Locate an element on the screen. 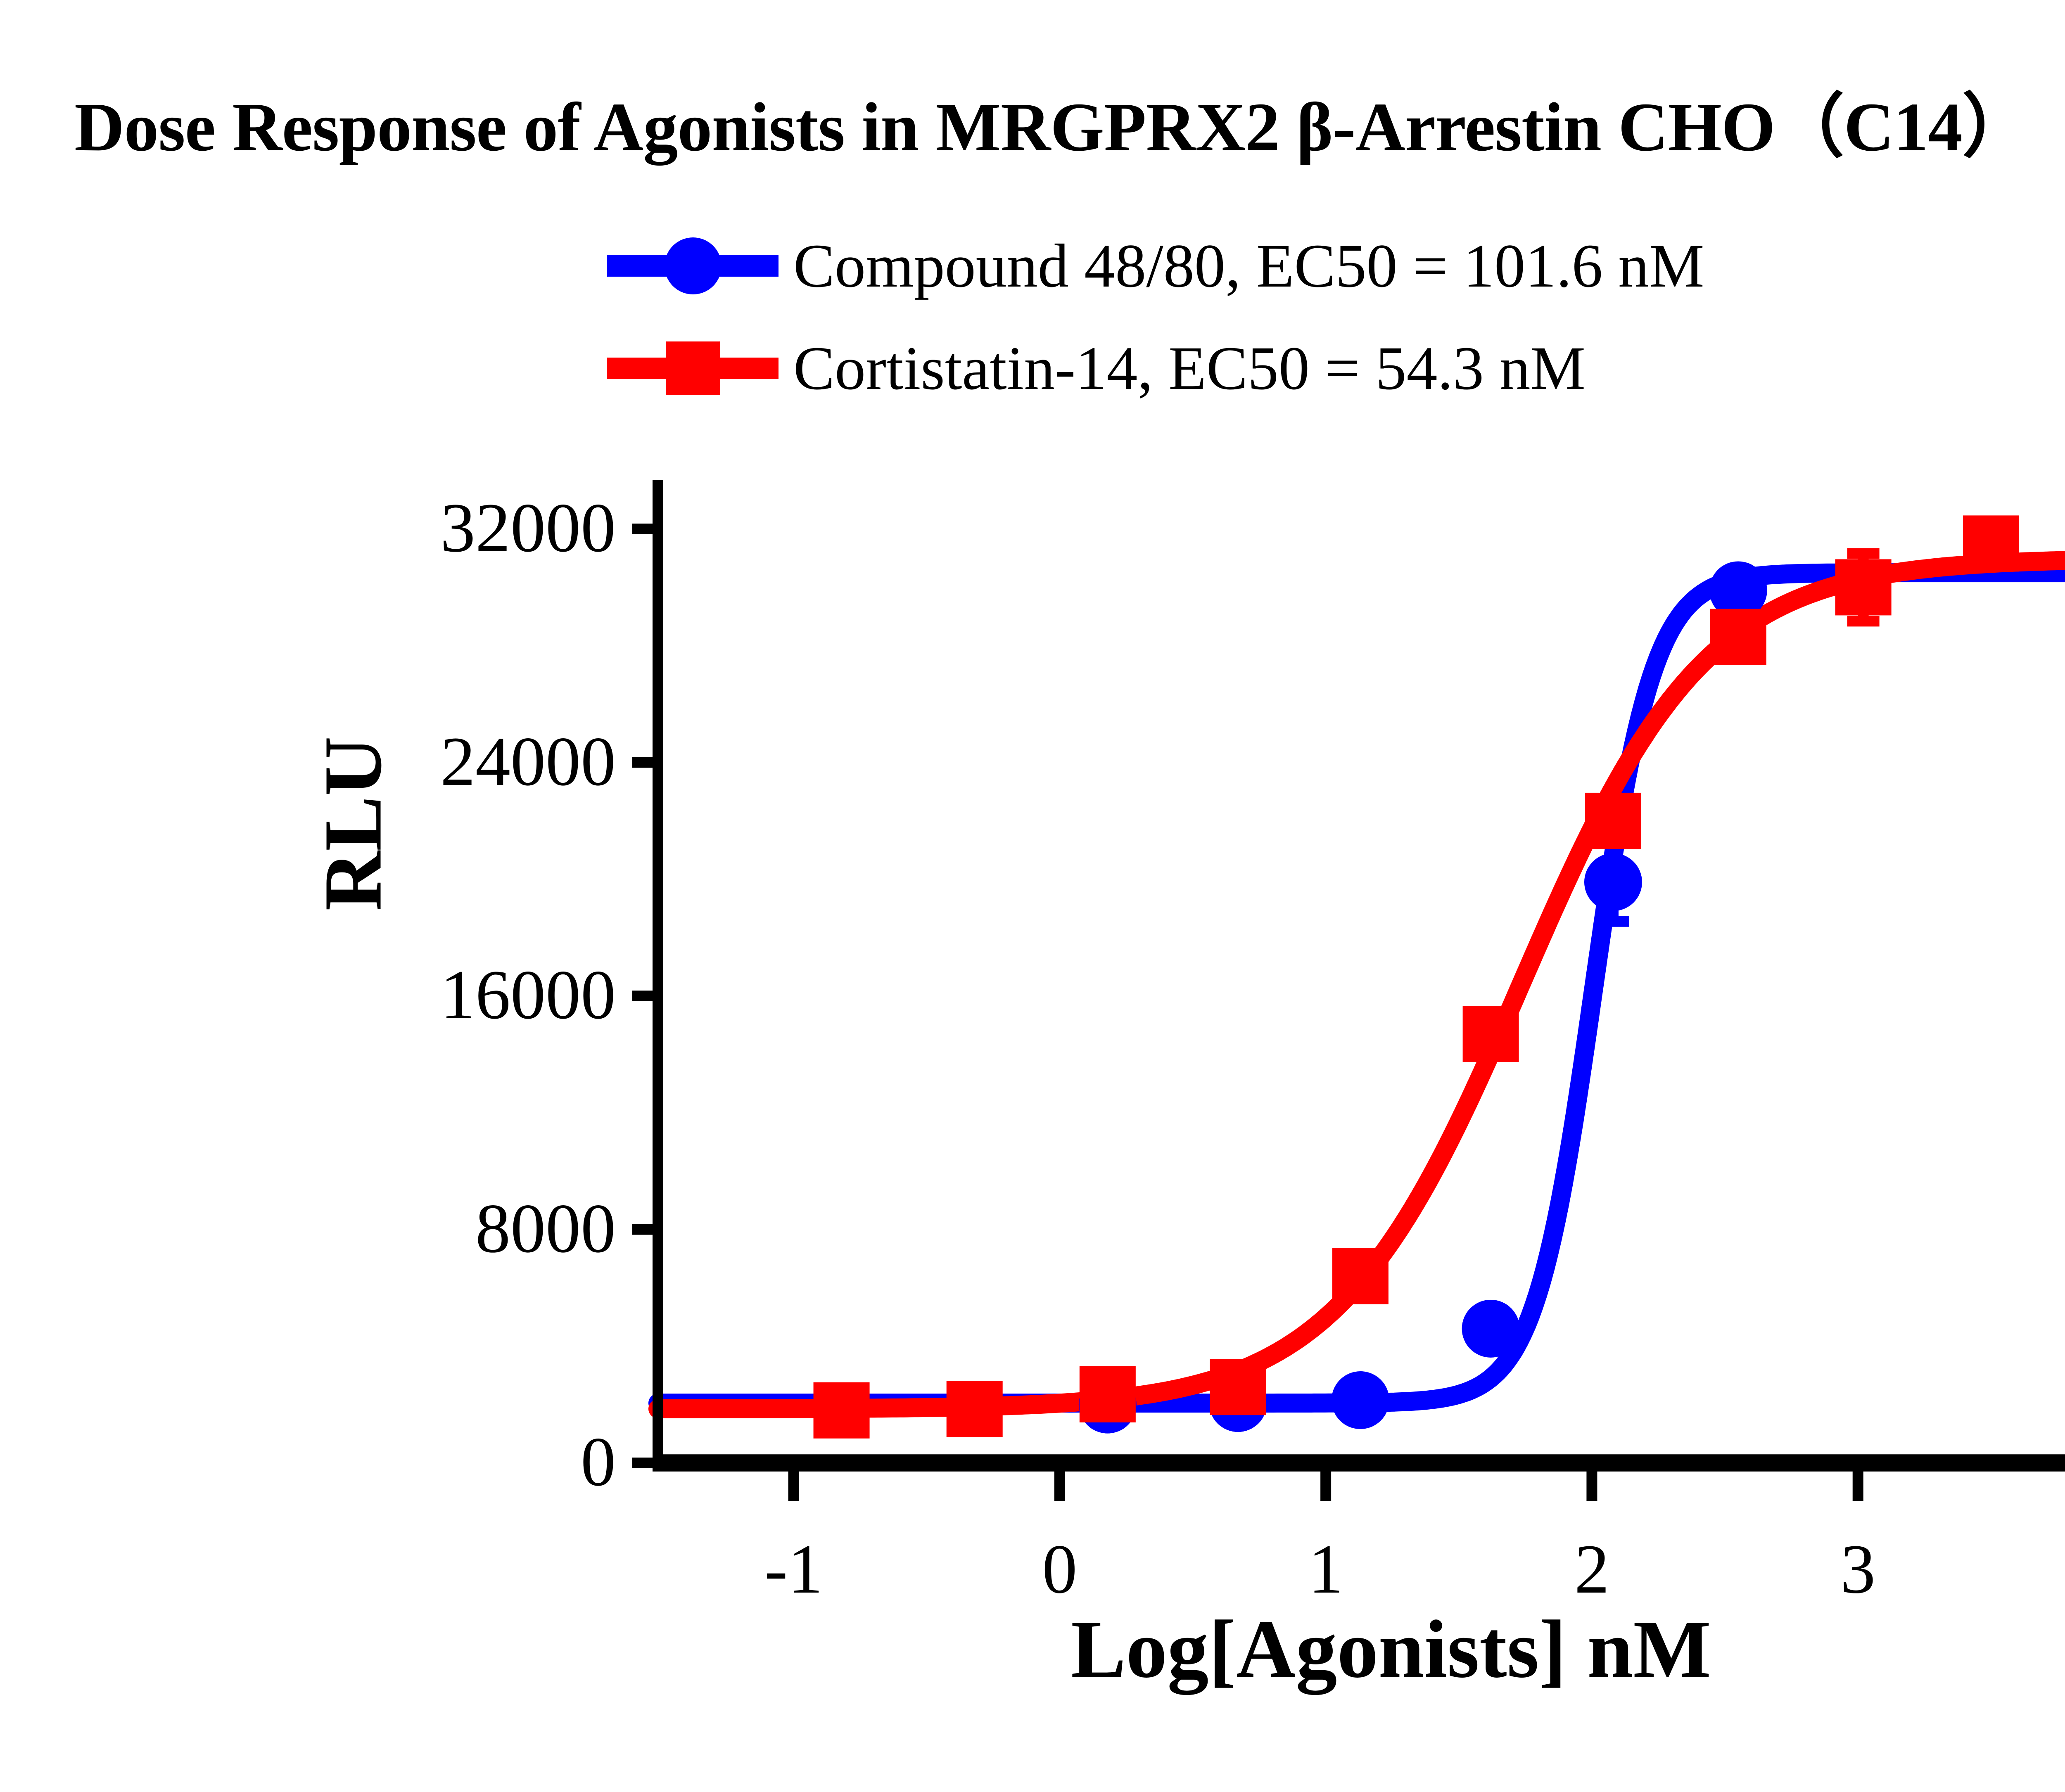 Image resolution: width=2065 pixels, height=1792 pixels. y-axis-tick-label: 24000 is located at coordinates (528, 761).